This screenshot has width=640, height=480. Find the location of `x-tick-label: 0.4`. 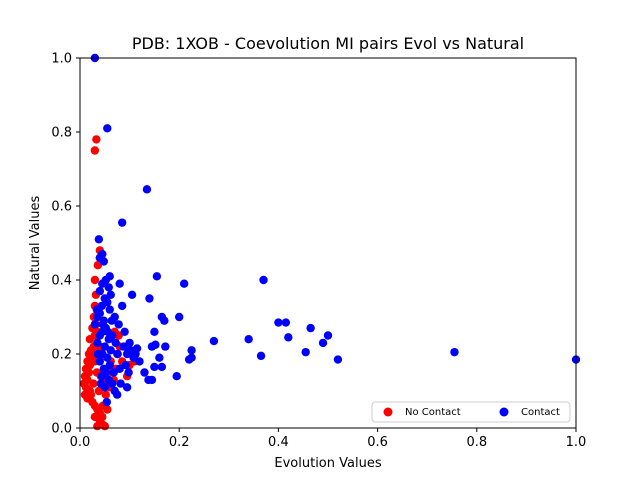

x-tick-label: 0.4 is located at coordinates (278, 442).